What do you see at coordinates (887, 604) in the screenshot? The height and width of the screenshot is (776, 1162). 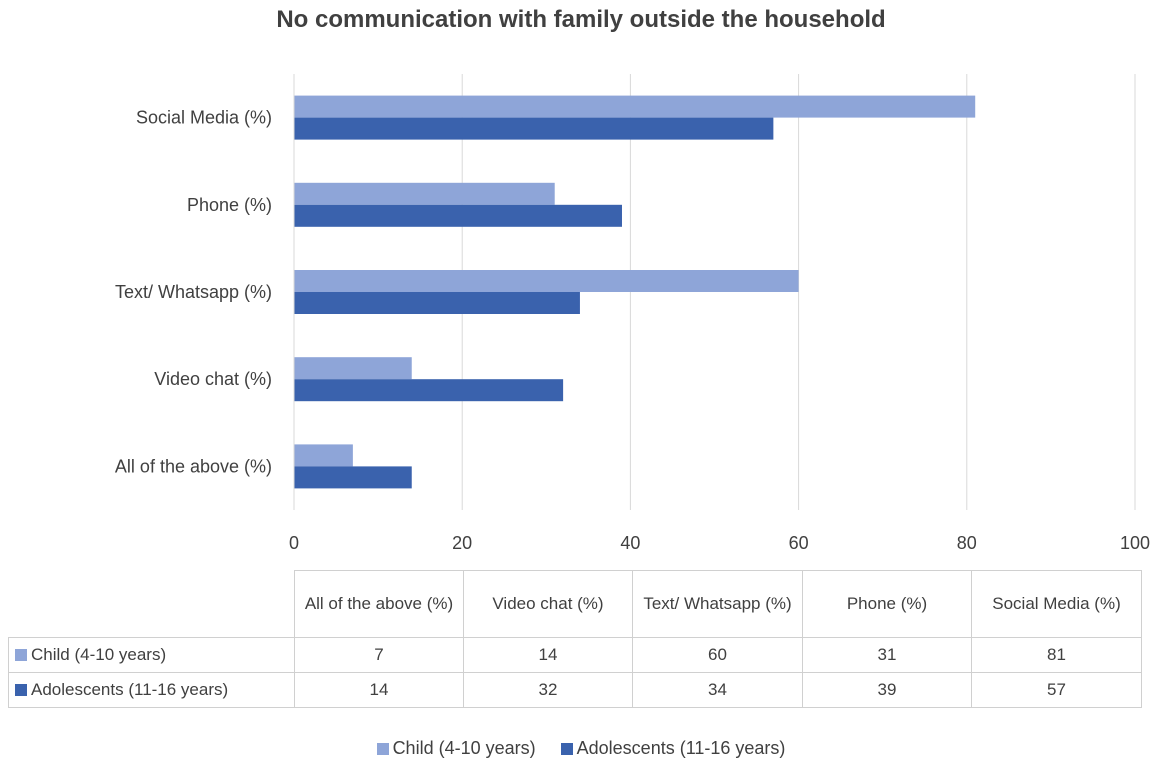 I see `table-header-cell: Phone (%)` at bounding box center [887, 604].